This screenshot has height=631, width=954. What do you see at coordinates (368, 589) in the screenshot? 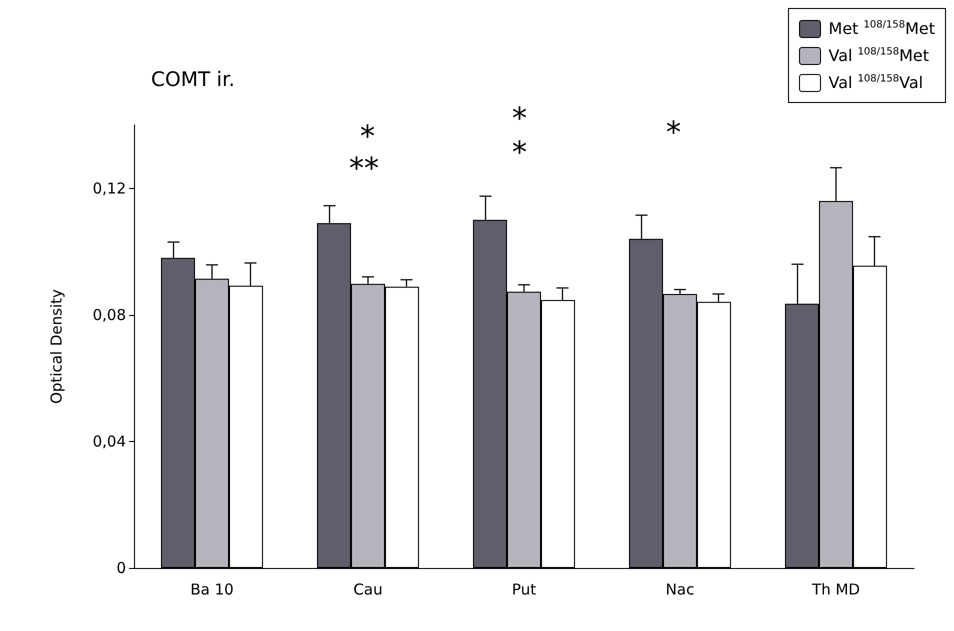
I see `x-tick-label: Cau` at bounding box center [368, 589].